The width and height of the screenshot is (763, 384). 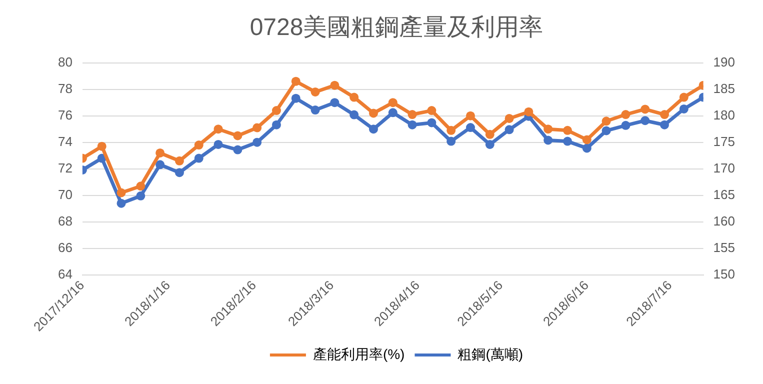 What do you see at coordinates (724, 114) in the screenshot?
I see `y2-tick-label: 180` at bounding box center [724, 114].